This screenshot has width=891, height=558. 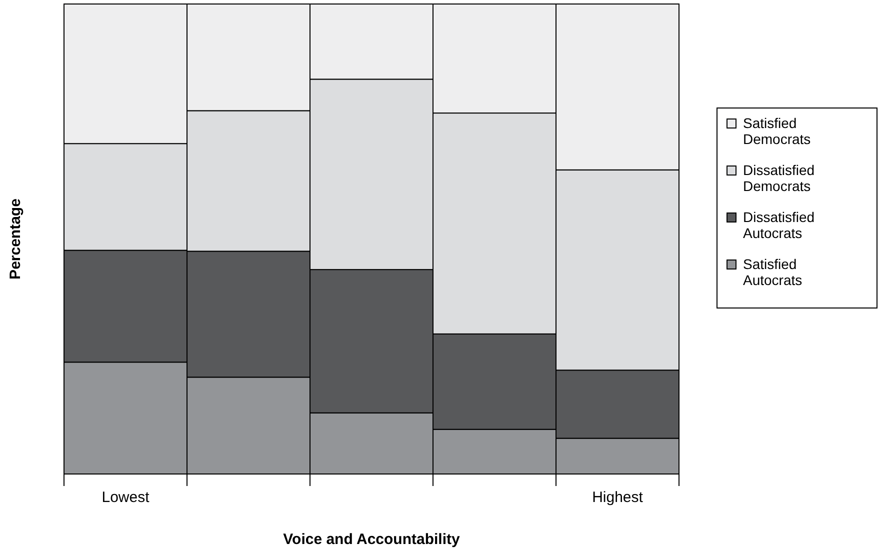 I want to click on x-tick-label: Highest, so click(x=618, y=497).